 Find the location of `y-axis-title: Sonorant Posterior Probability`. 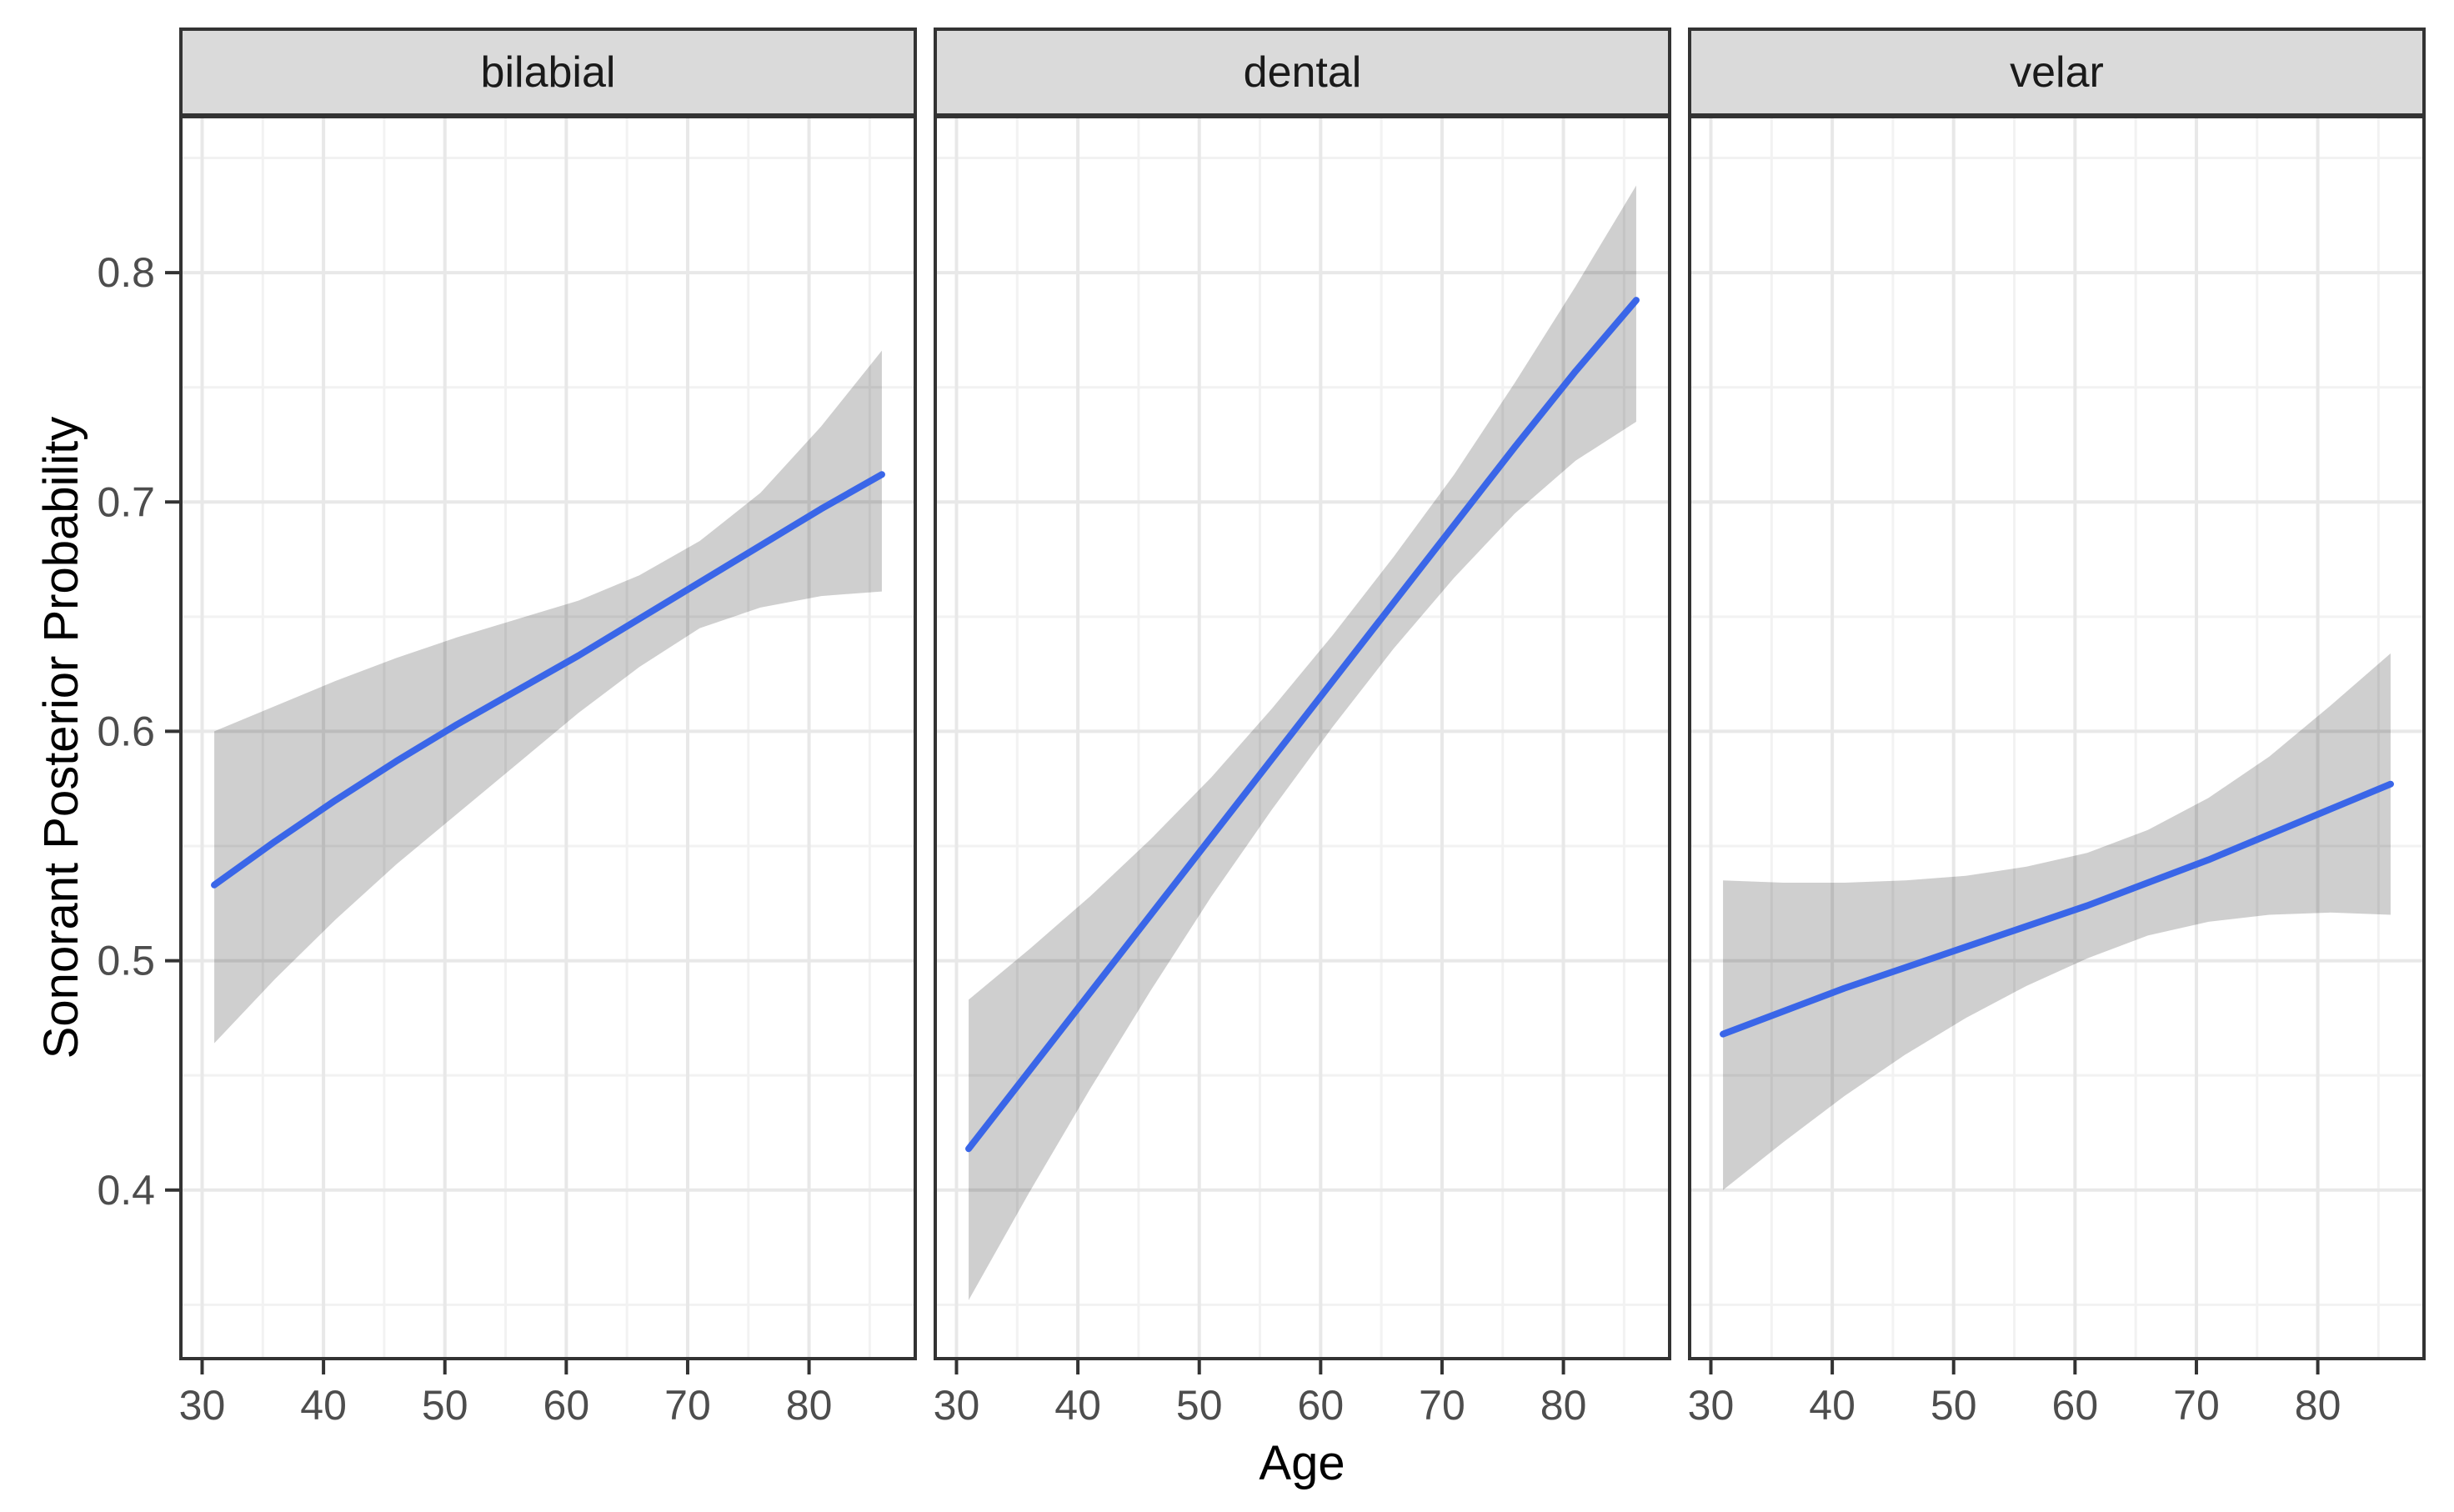

y-axis-title: Sonorant Posterior Probability is located at coordinates (61, 737).